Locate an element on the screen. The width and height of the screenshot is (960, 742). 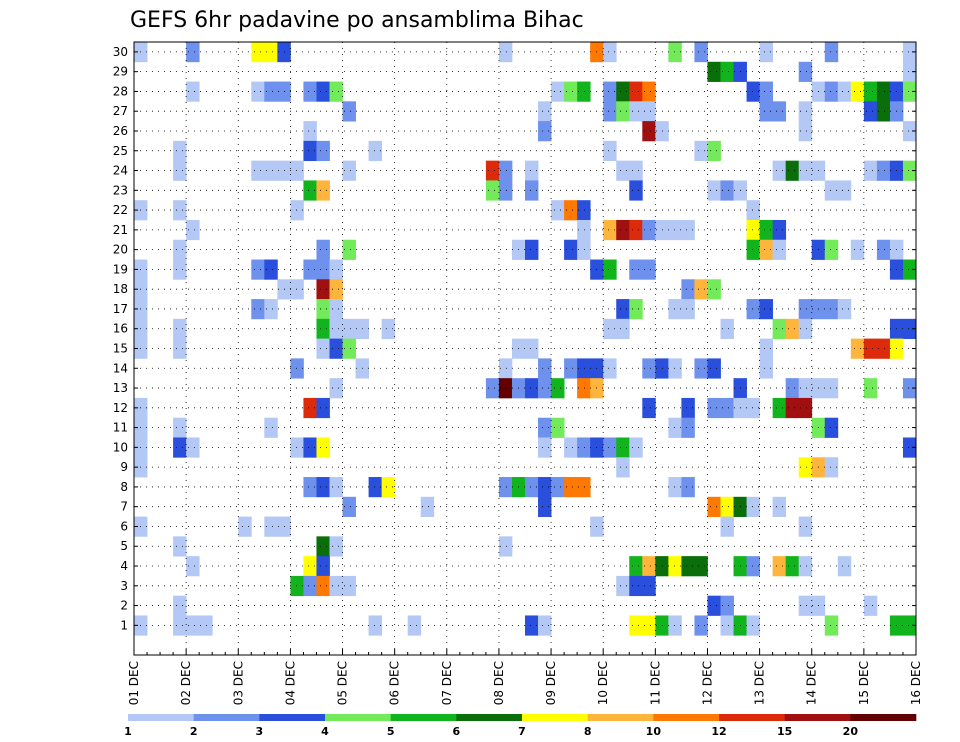
x-tick-label: 03 DEC is located at coordinates (238, 683).